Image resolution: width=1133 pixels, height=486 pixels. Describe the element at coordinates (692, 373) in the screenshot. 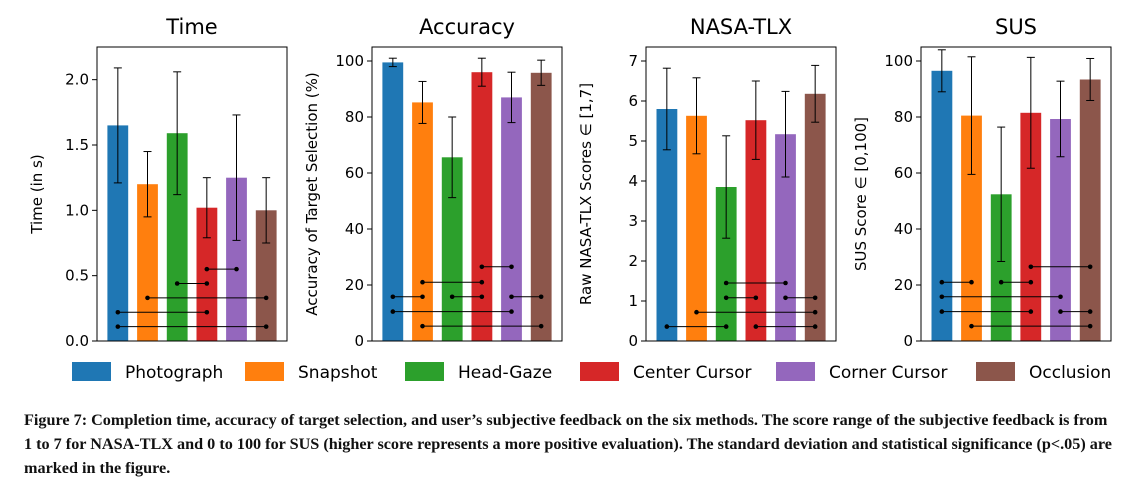

I see `legend-label: Center Cursor` at that location.